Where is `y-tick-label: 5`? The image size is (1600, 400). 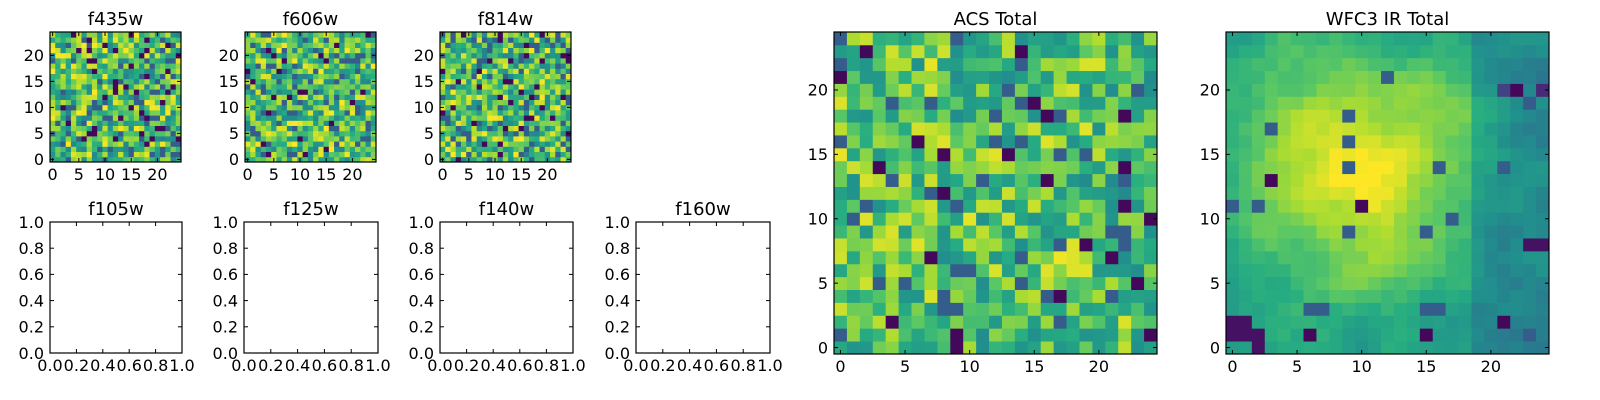
y-tick-label: 5 is located at coordinates (823, 283).